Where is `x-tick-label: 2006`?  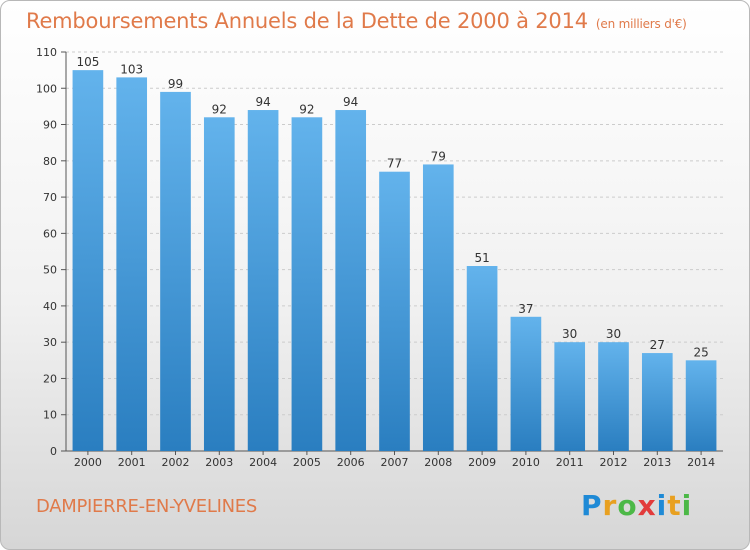 x-tick-label: 2006 is located at coordinates (351, 462).